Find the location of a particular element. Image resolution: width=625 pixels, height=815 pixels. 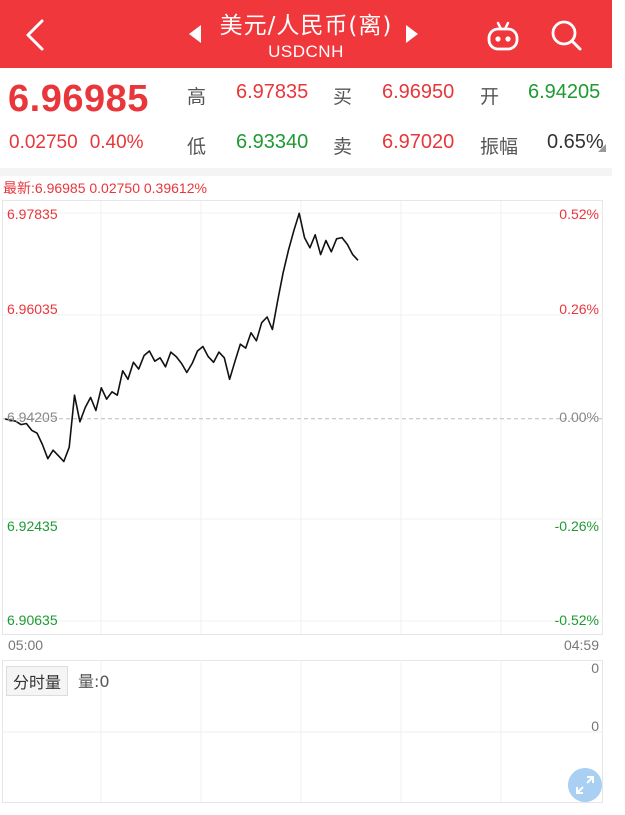

volume-info: 量:0 is located at coordinates (94, 681).